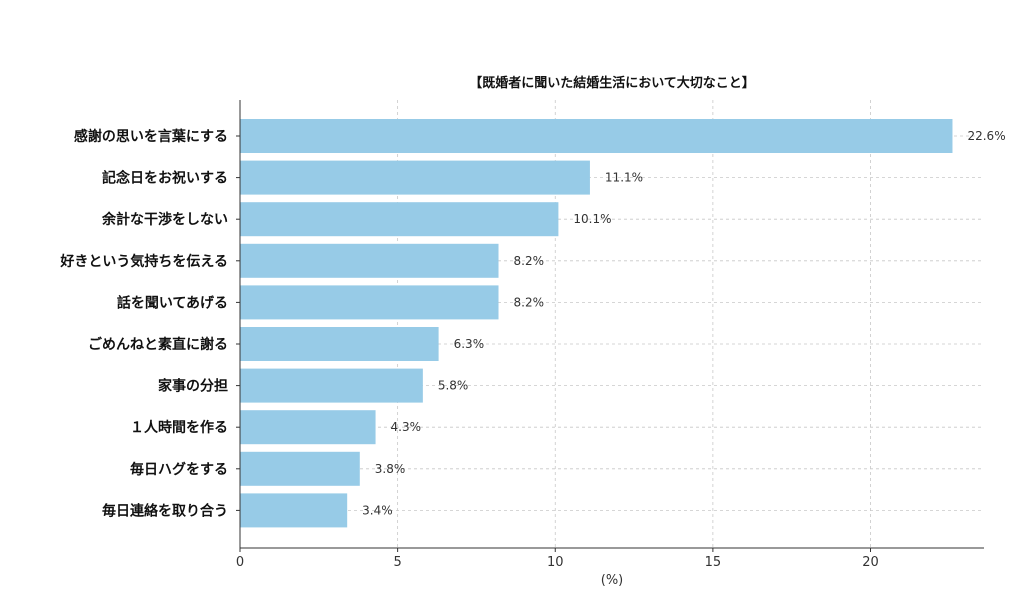 The width and height of the screenshot is (1024, 598). Describe the element at coordinates (165, 178) in the screenshot. I see `category-label: 記念日をお祝いする` at that location.